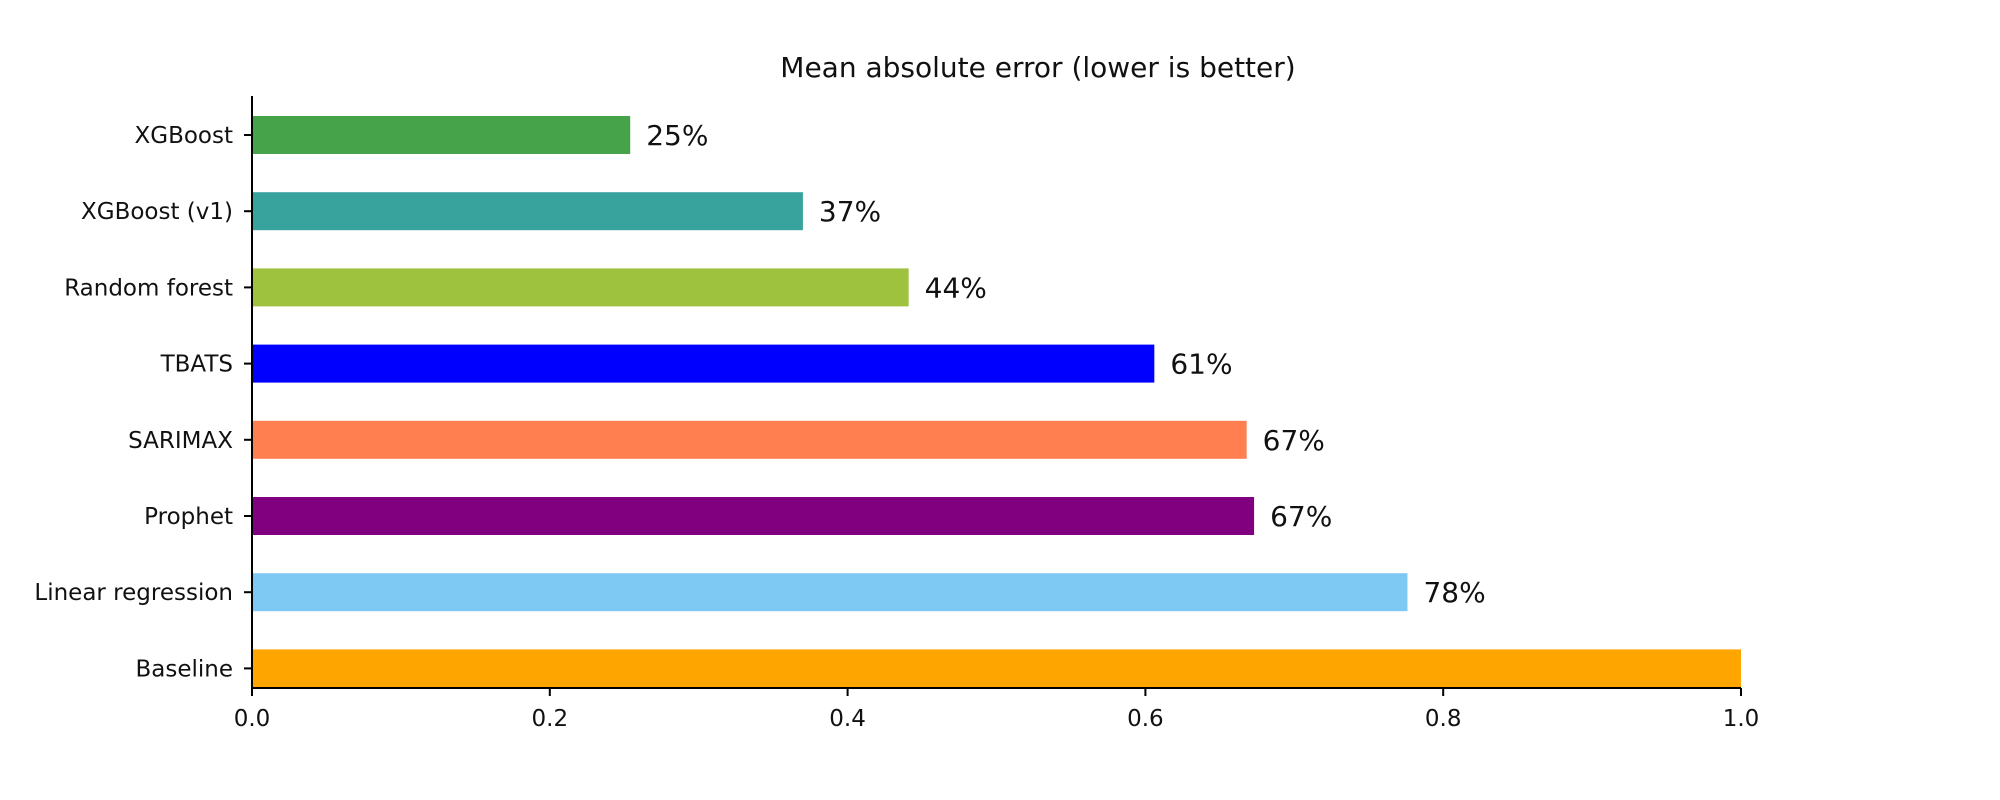 The width and height of the screenshot is (2000, 800). What do you see at coordinates (441, 135) in the screenshot?
I see `bar-xgboost` at bounding box center [441, 135].